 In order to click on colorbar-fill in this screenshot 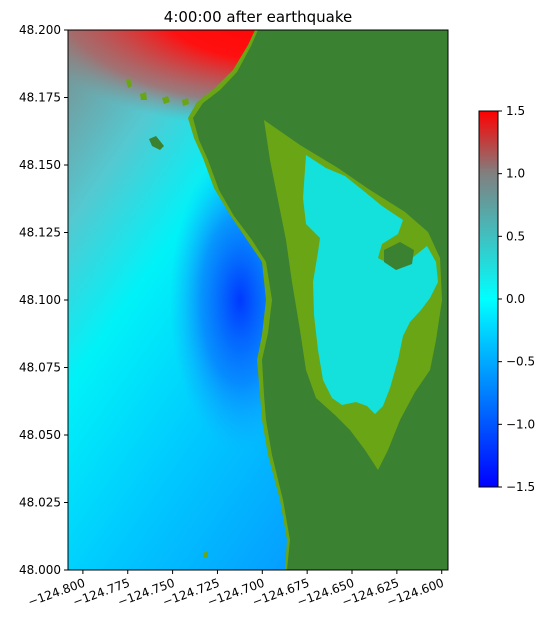, I will do `click(488, 299)`.